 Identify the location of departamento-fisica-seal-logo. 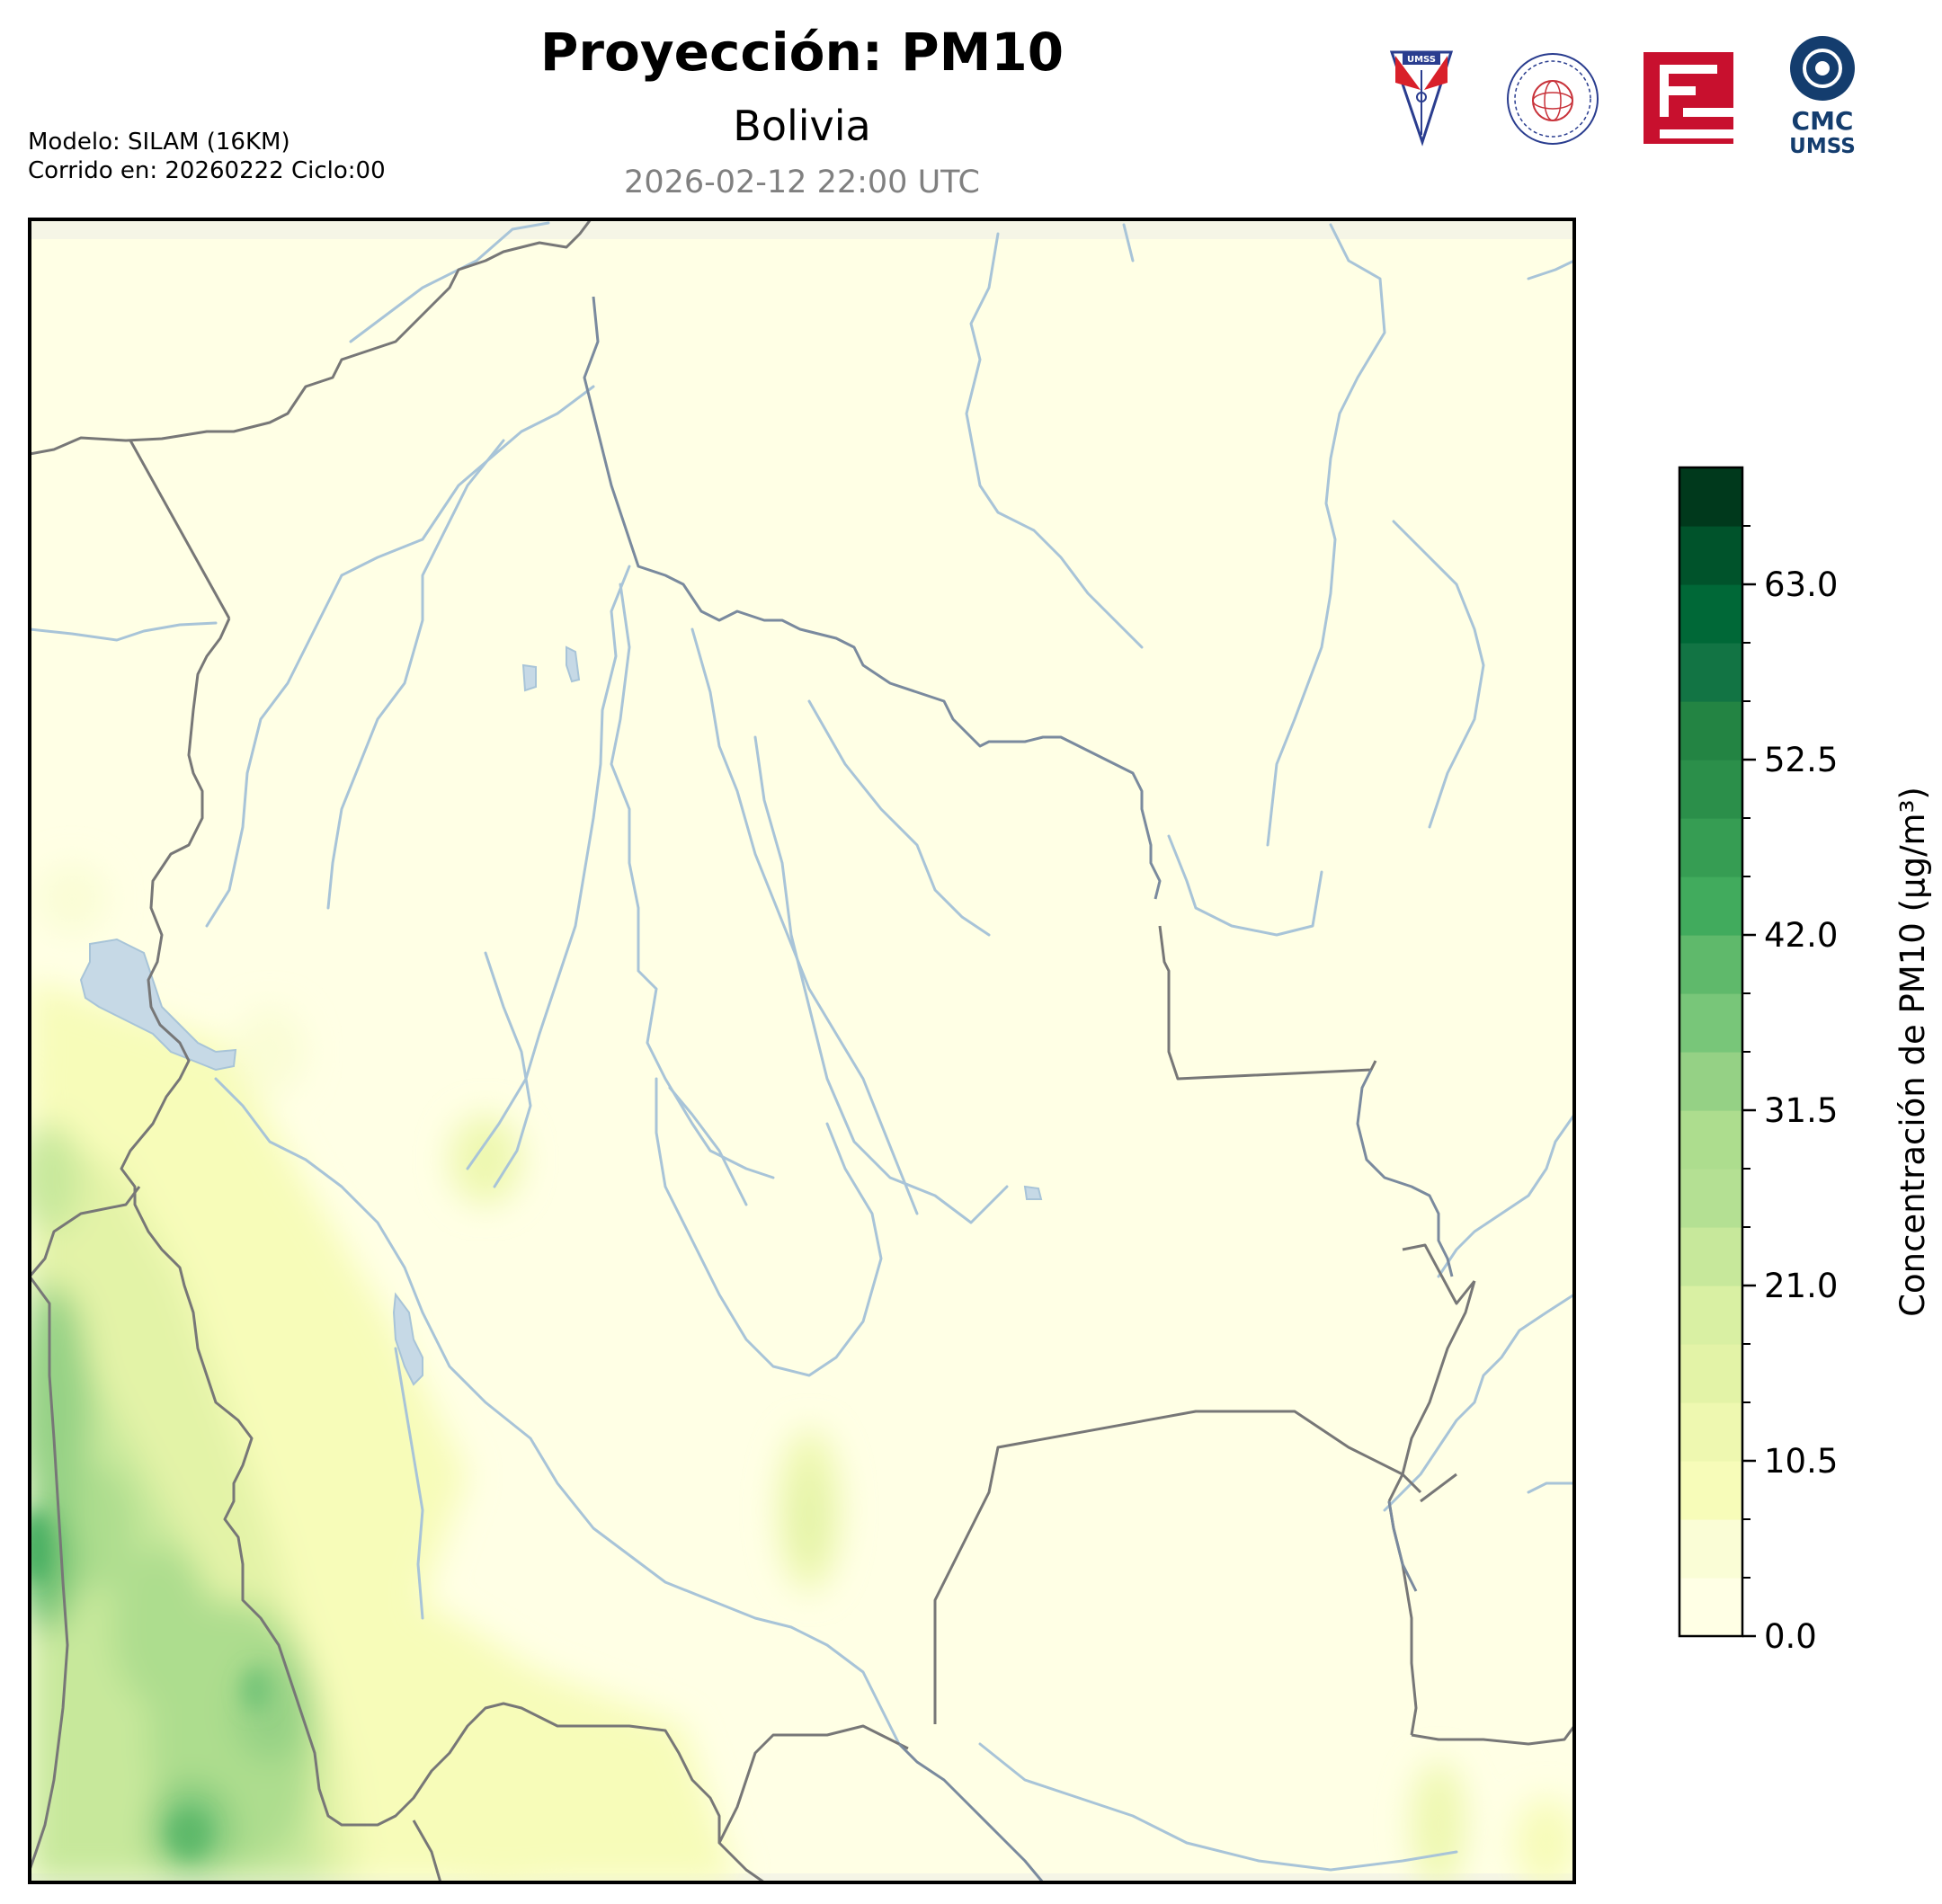
(1553, 99).